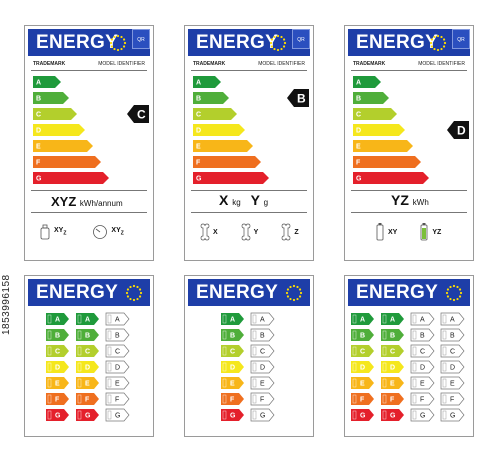 The image size is (500, 457). I want to click on rating-pointer-letter: B, so click(301, 99).